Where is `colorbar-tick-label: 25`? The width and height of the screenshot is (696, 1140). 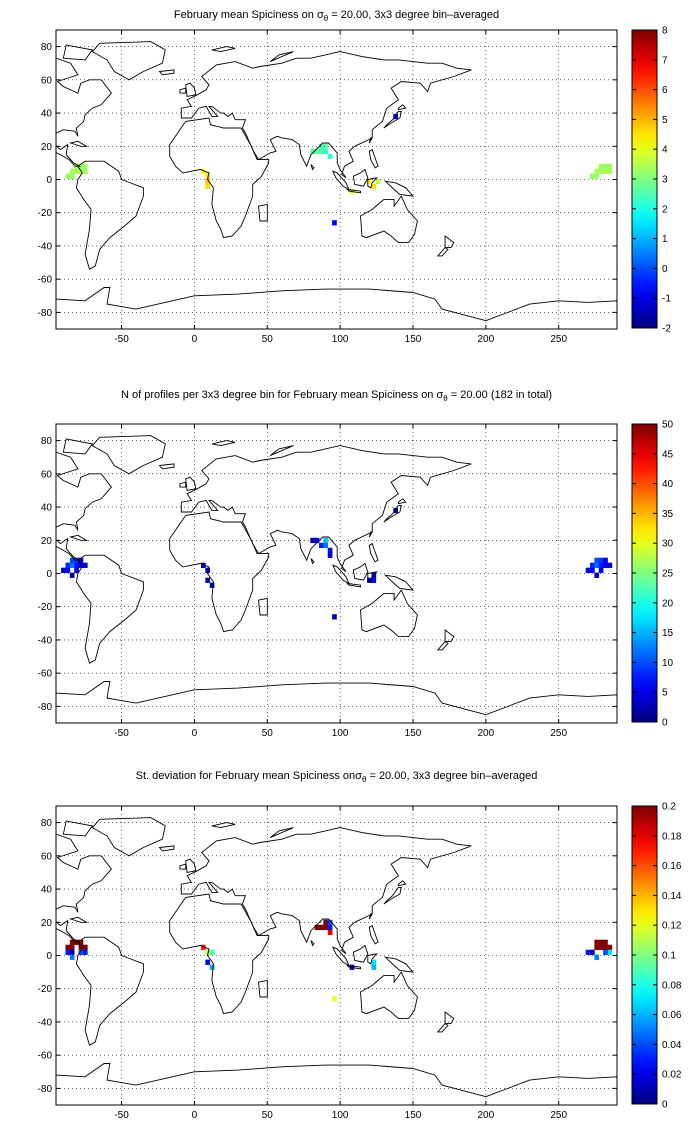 colorbar-tick-label: 25 is located at coordinates (668, 574).